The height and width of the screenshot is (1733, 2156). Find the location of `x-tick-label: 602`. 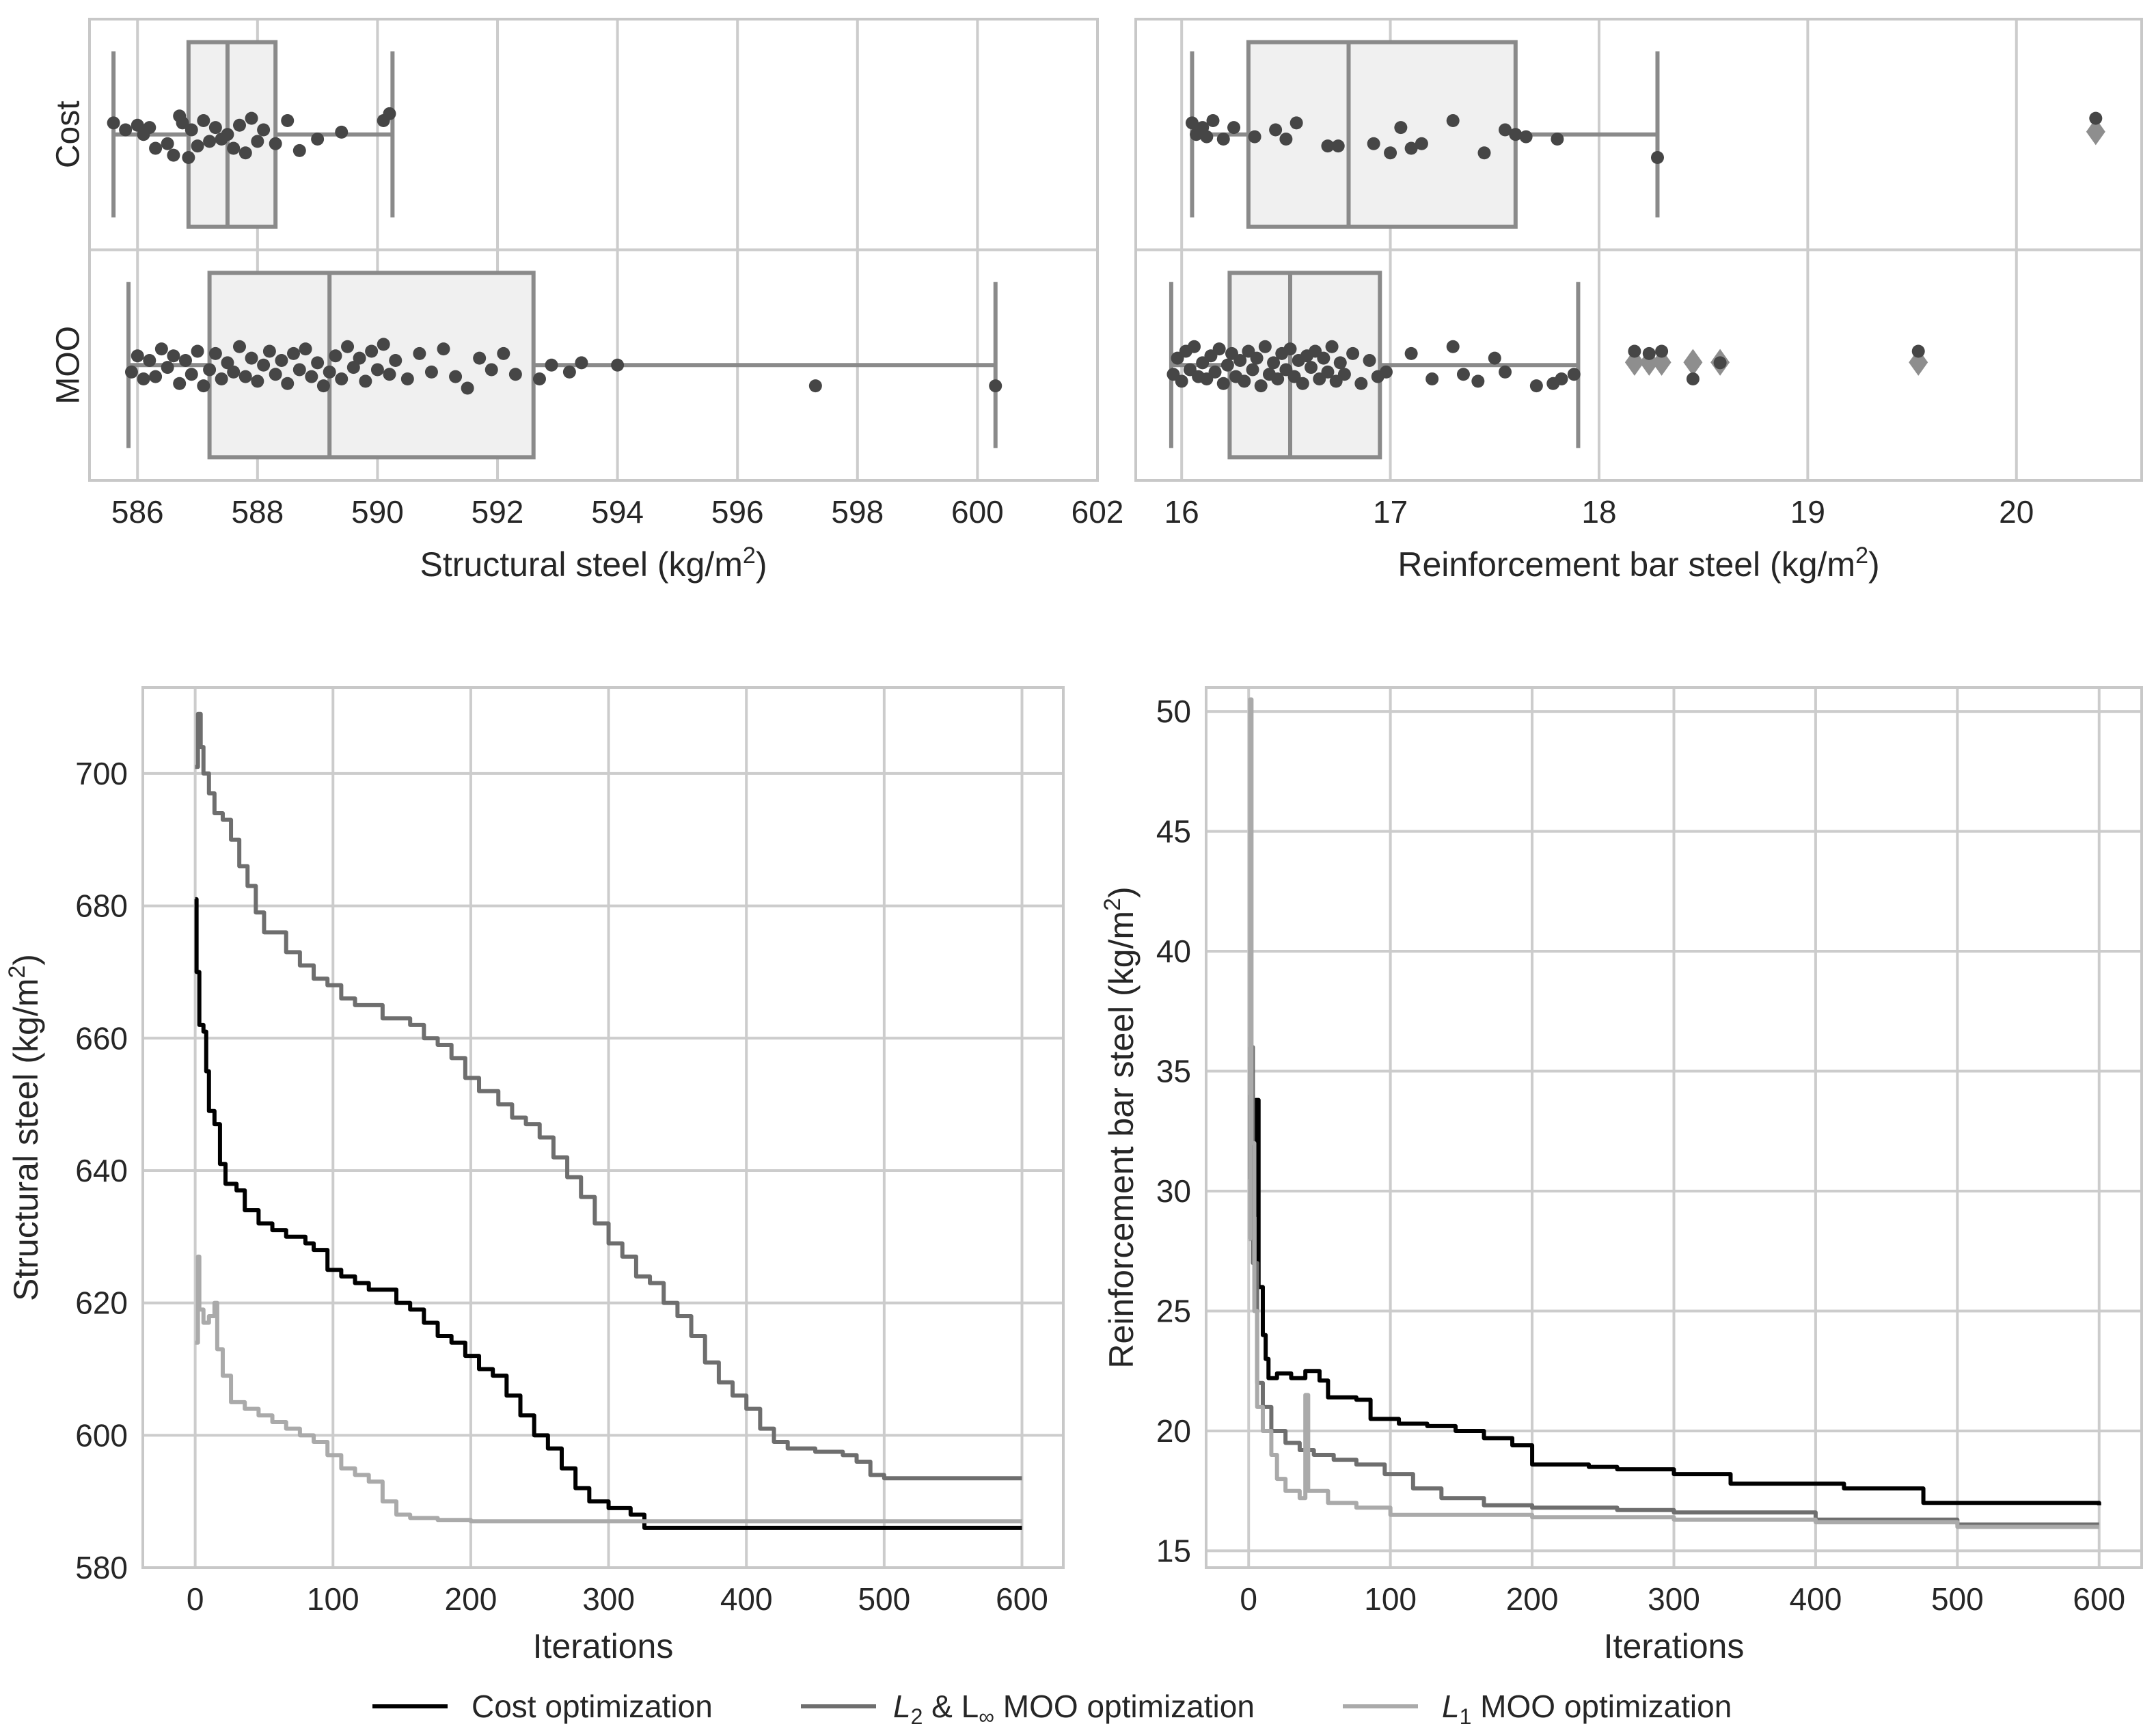

x-tick-label: 602 is located at coordinates (1098, 512).